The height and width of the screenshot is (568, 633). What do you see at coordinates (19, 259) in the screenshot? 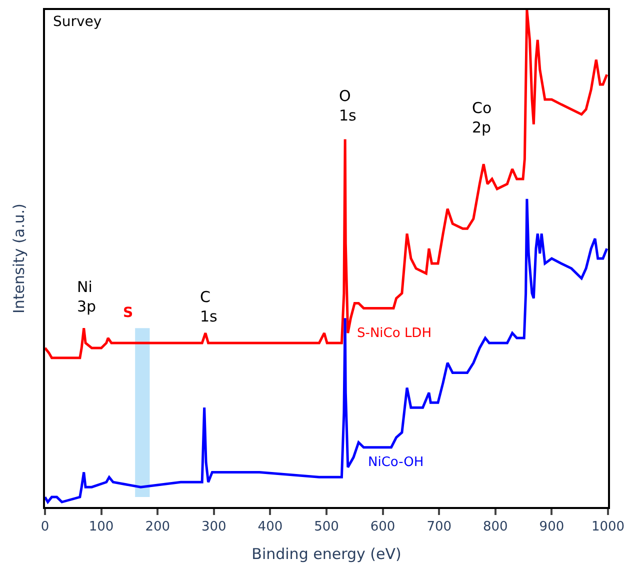
I see `y-axis-title: Intensity (a.u.)` at bounding box center [19, 259].